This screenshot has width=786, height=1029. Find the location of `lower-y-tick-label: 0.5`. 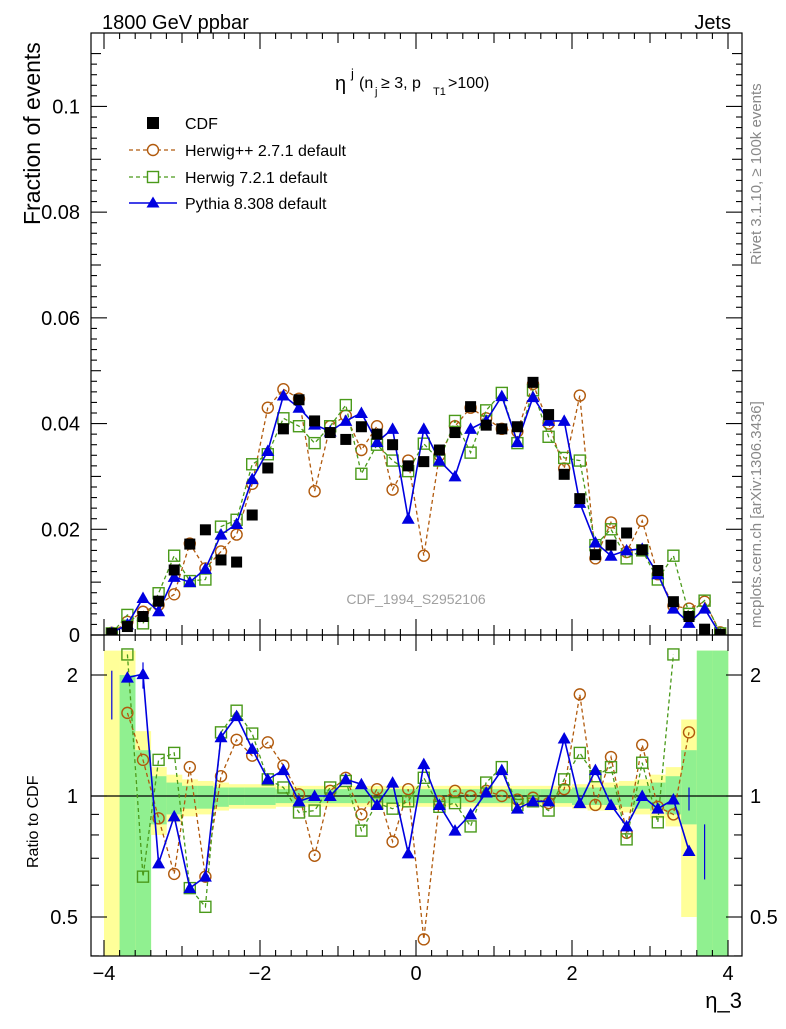

lower-y-tick-label: 0.5 is located at coordinates (64, 918).